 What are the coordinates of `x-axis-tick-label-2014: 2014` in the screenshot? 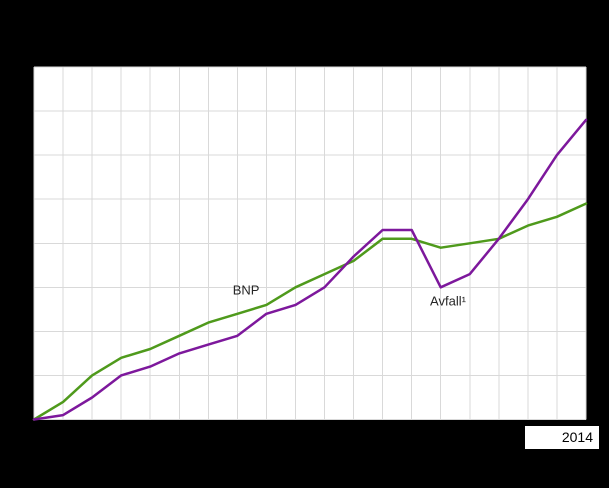 It's located at (562, 437).